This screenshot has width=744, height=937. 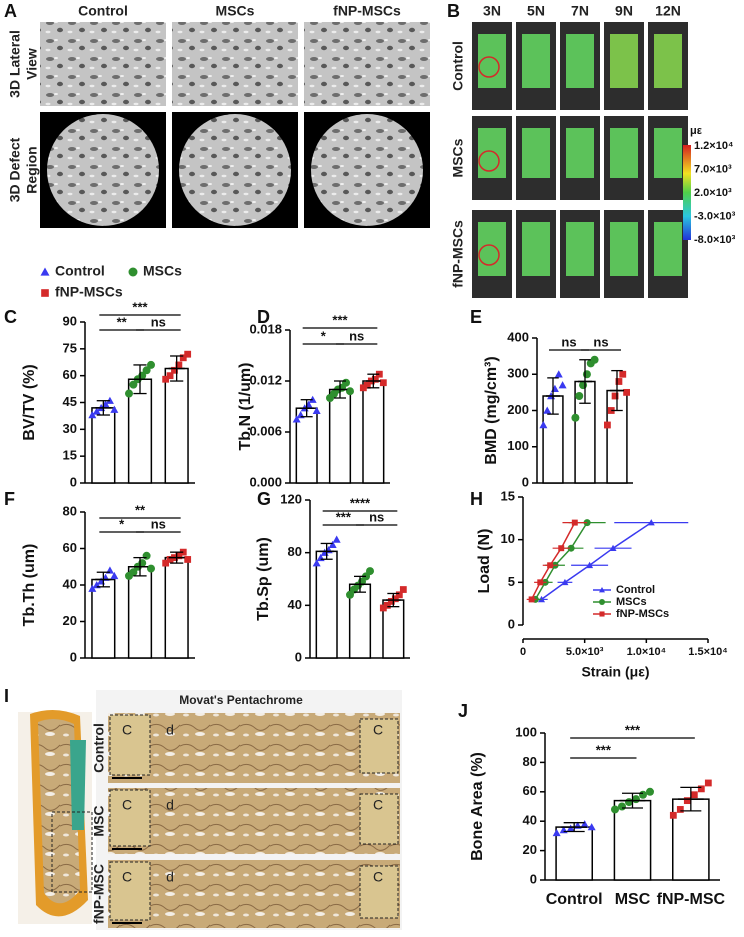 What do you see at coordinates (29, 585) in the screenshot?
I see `y-axis-title: Tb.Th (um)` at bounding box center [29, 585].